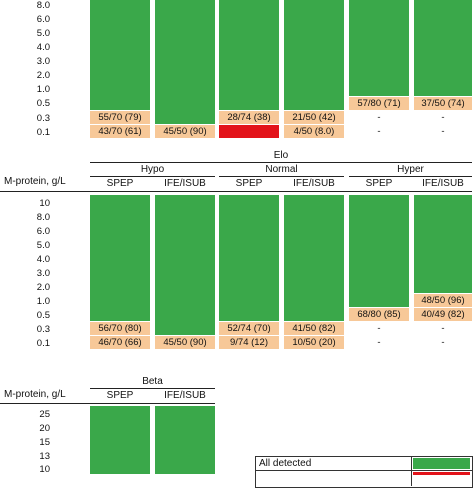  Describe the element at coordinates (249, 342) in the screenshot. I see `cell-partial: 9/74 (12)` at that location.